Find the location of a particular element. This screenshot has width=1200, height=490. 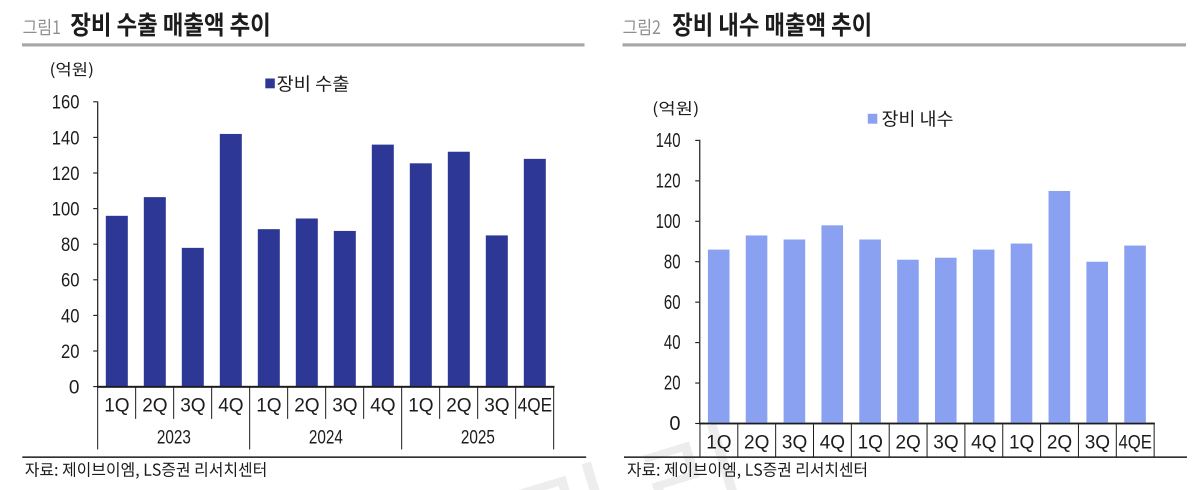

svg-text: 2025 is located at coordinates (478, 438).